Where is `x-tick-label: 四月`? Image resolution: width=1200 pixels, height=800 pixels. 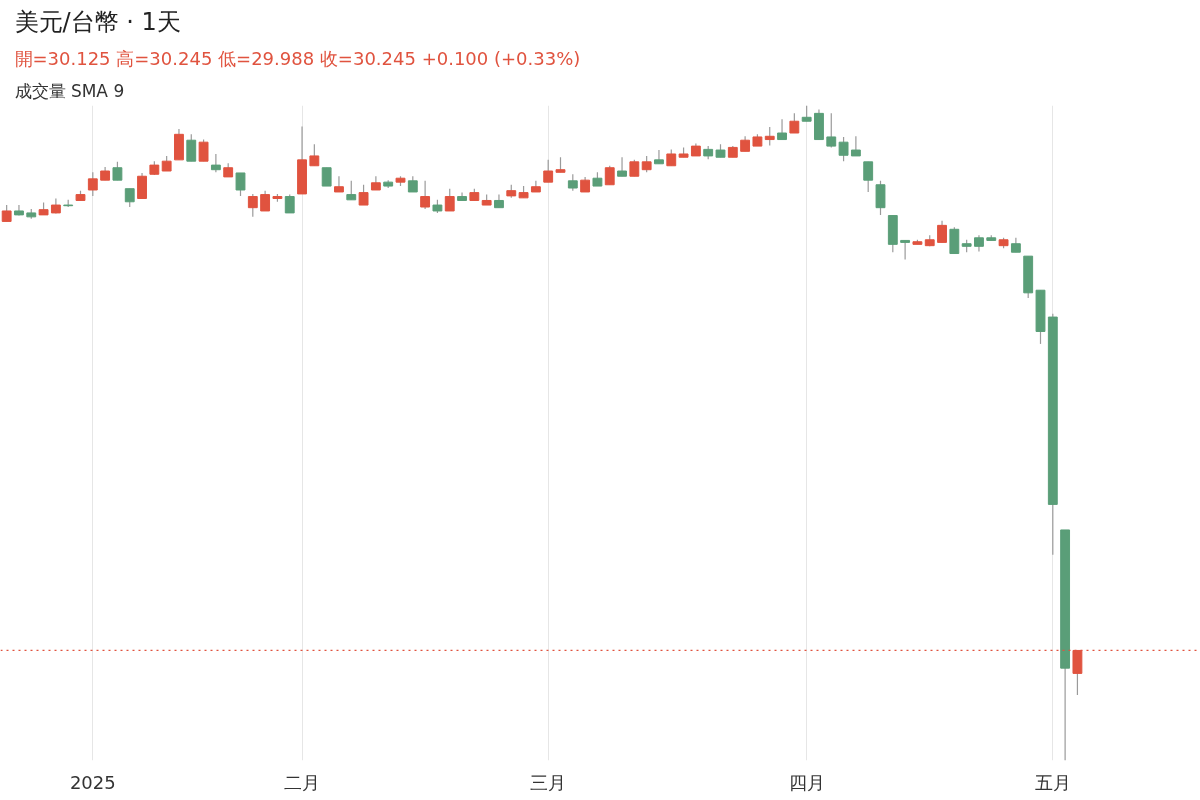
x-tick-label: 四月 is located at coordinates (806, 782).